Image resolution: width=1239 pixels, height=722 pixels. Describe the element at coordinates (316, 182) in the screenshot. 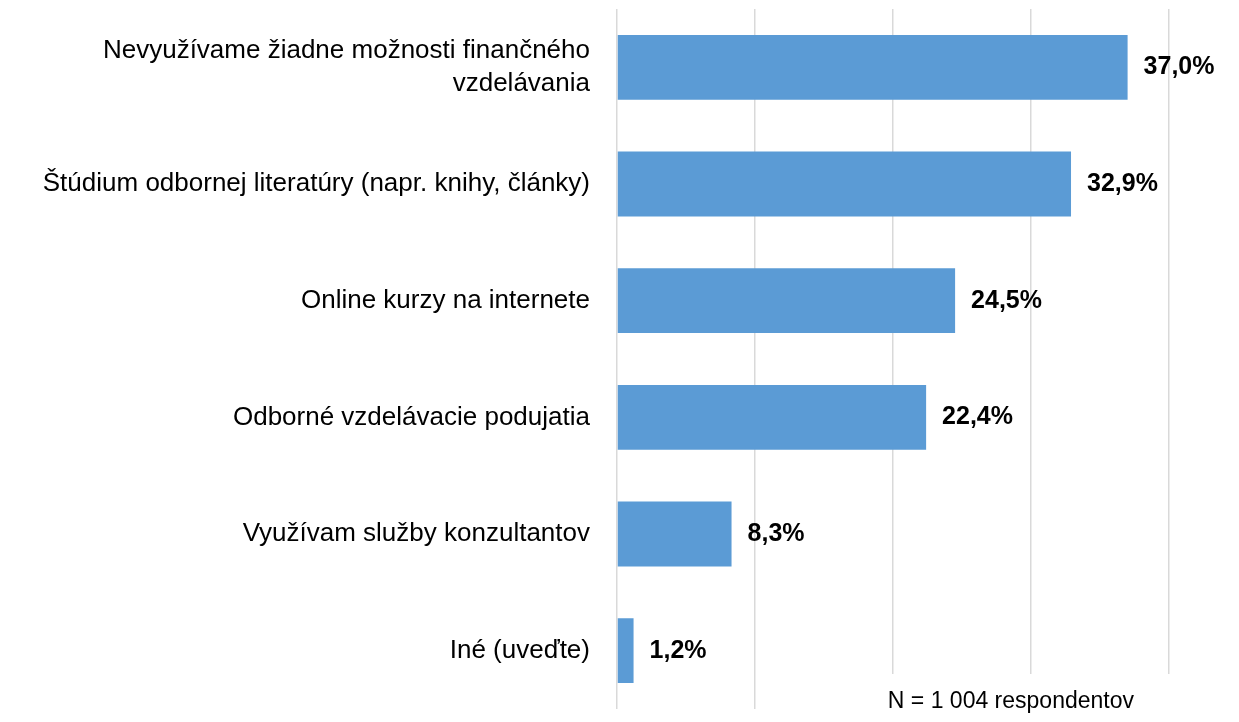

I see `y-tick-label: Štúdium odbornej literatúry (napr. knihy, články)` at that location.